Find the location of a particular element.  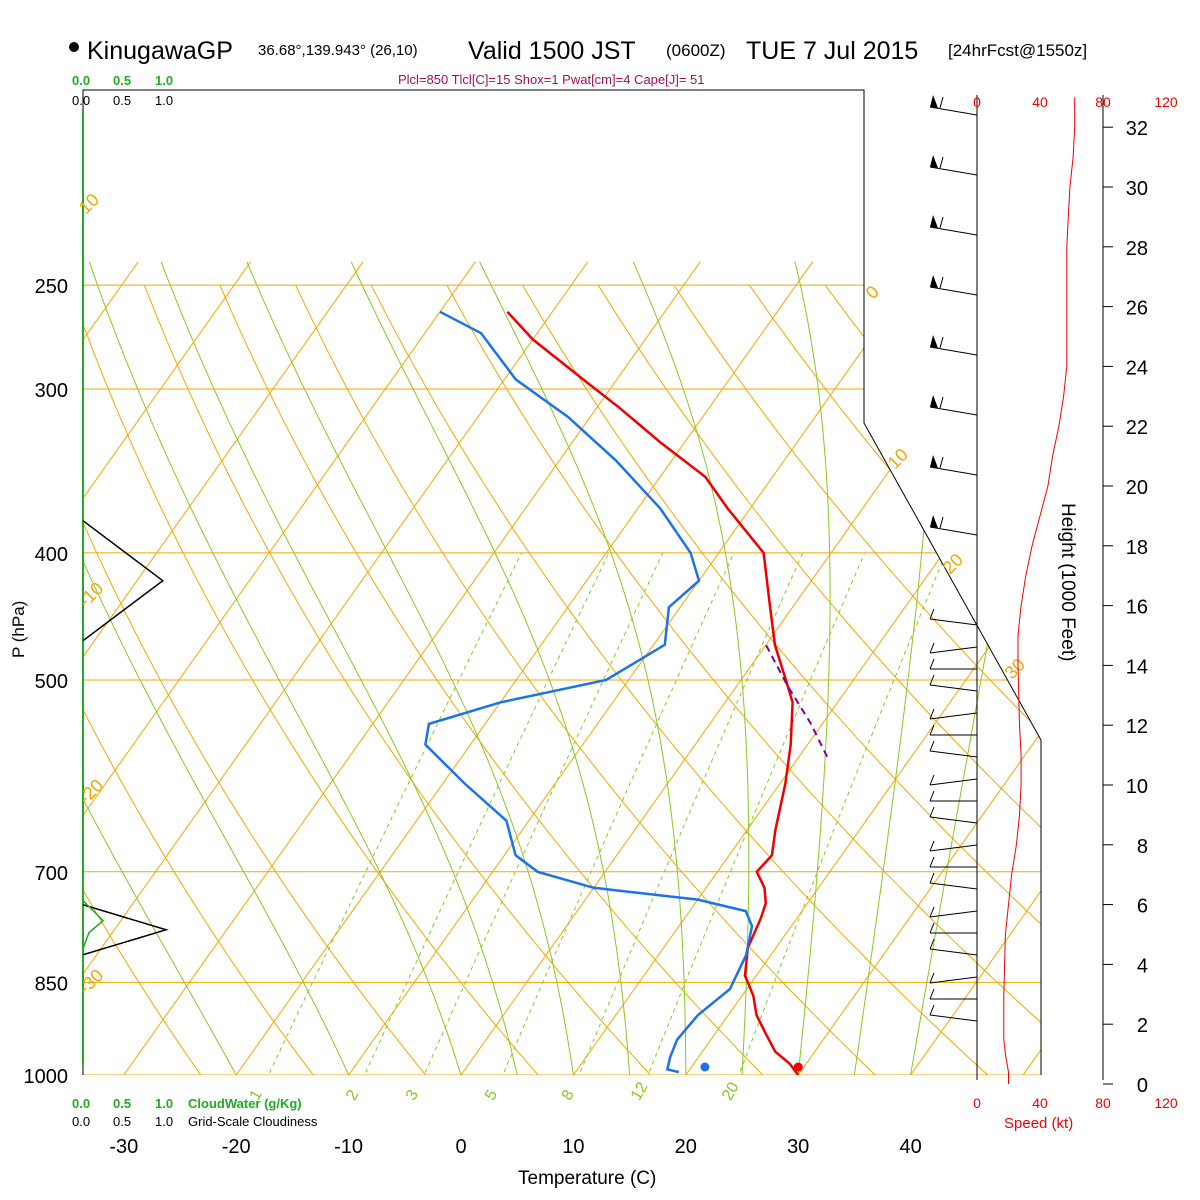

height-tick-label: 28 is located at coordinates (1137, 249).